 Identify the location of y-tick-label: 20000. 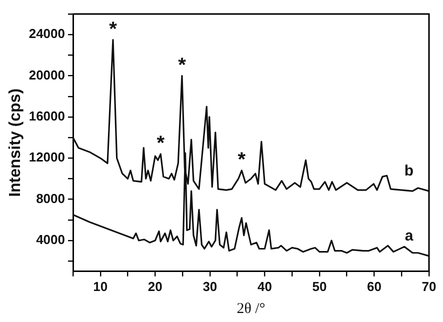
(46, 74).